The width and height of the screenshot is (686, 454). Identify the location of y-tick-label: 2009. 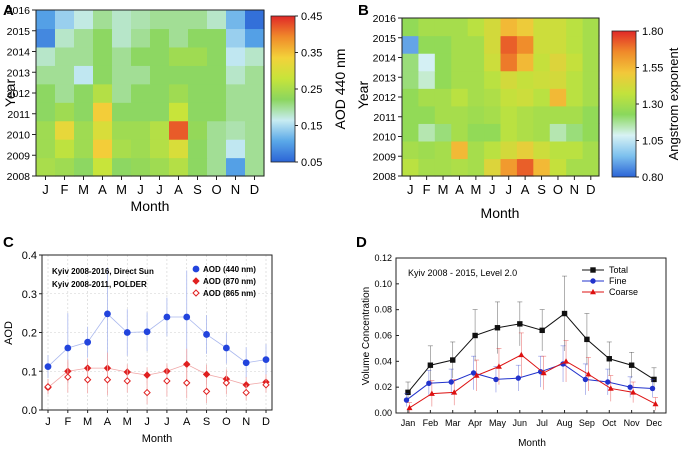
(19, 156).